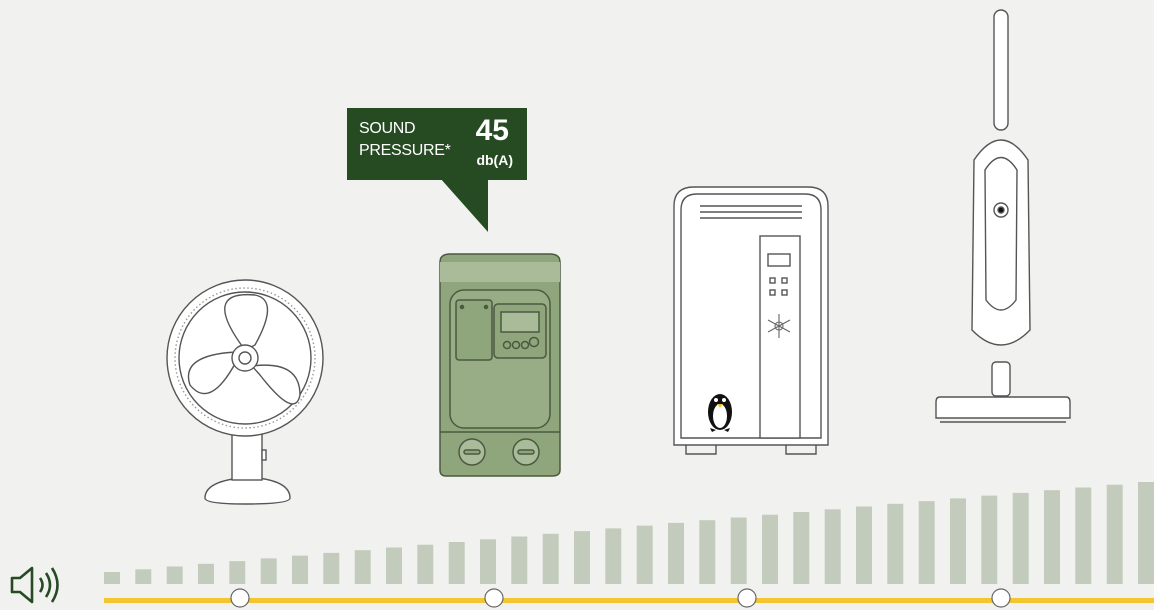 This screenshot has width=1154, height=610. Describe the element at coordinates (405, 150) in the screenshot. I see `sound-label-line2: PRESSURE*` at that location.